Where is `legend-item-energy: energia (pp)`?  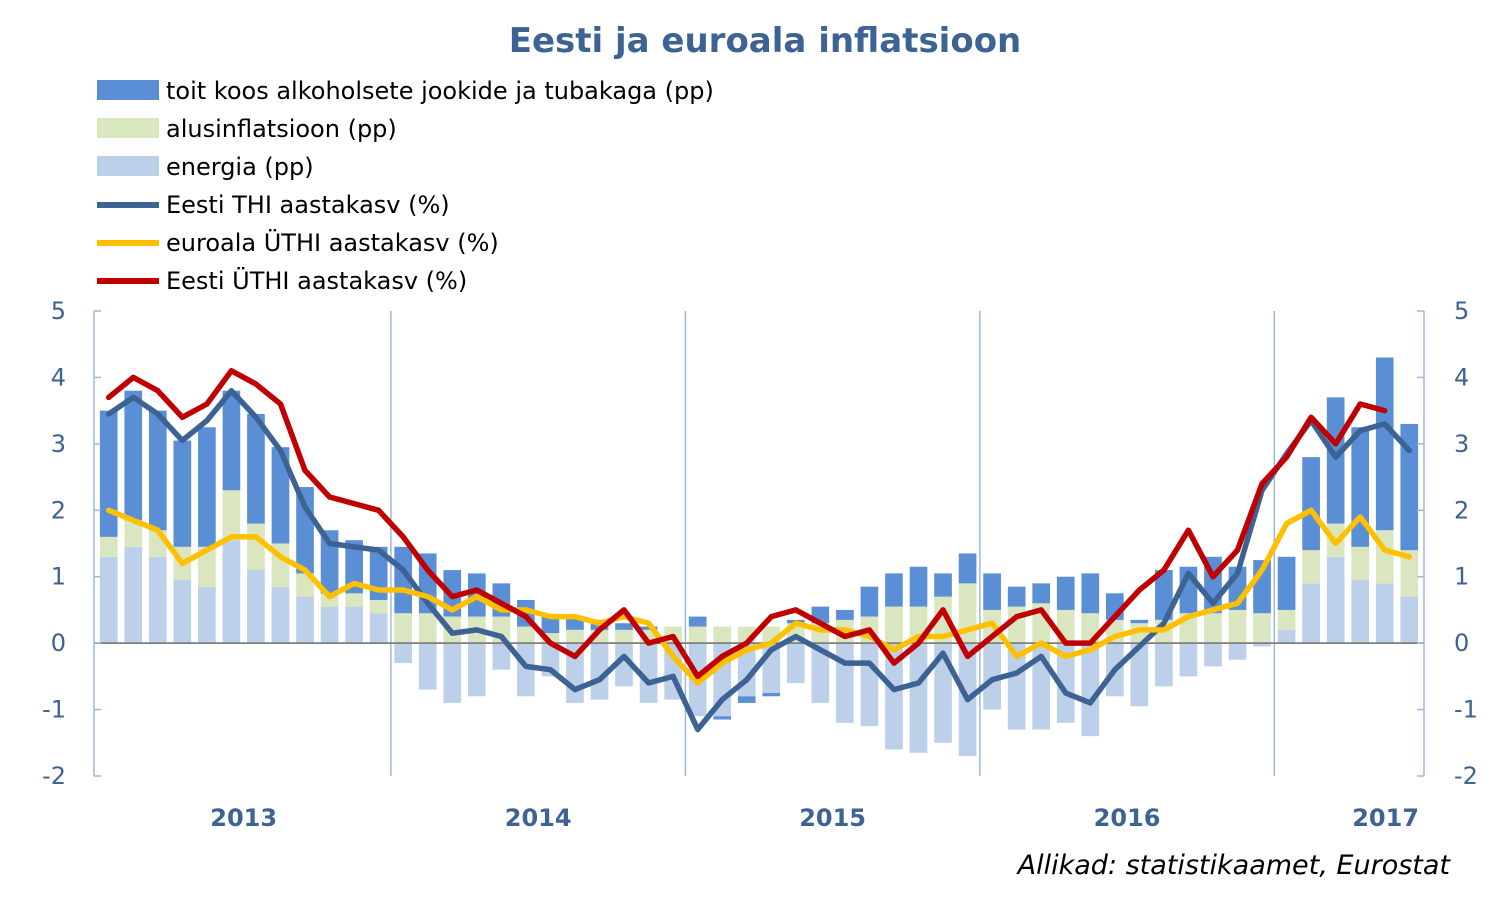 legend-item-energy: energia (pp) is located at coordinates (205, 167).